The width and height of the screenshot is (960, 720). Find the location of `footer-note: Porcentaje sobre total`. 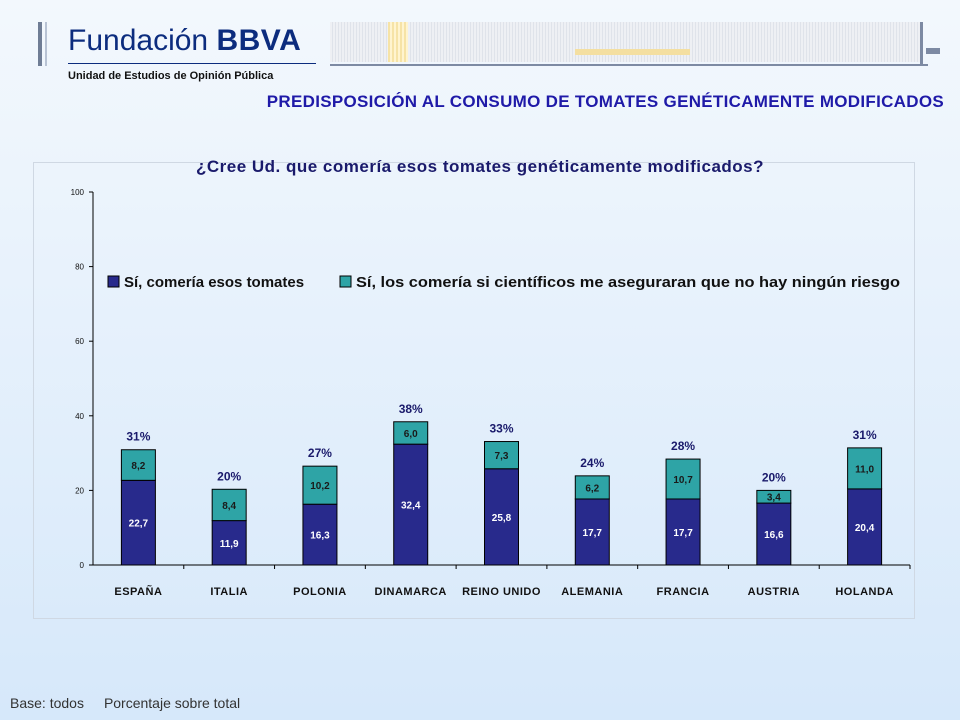

footer-note: Porcentaje sobre total is located at coordinates (172, 703).